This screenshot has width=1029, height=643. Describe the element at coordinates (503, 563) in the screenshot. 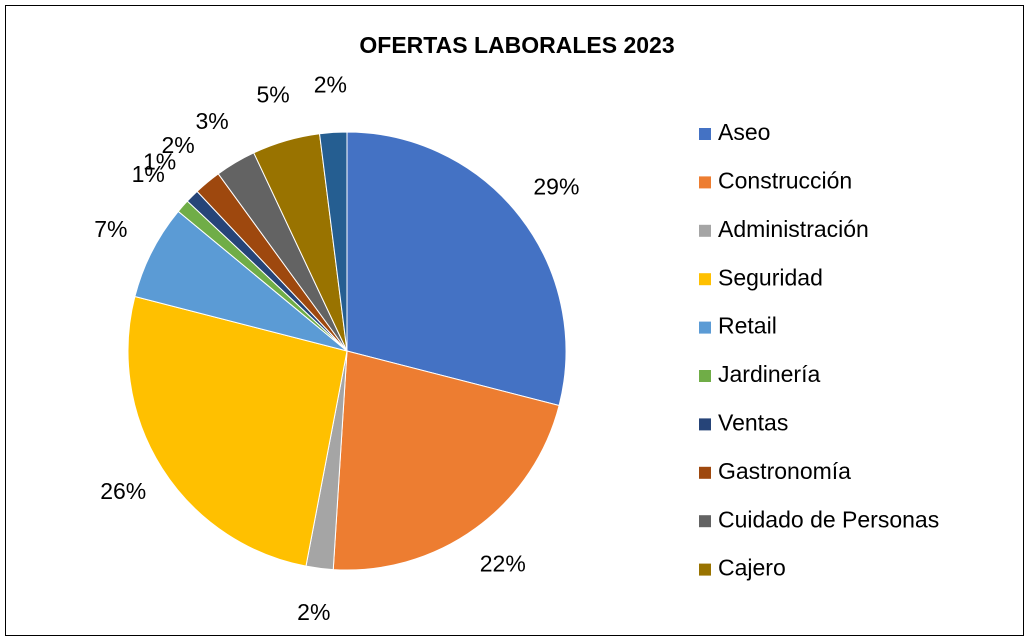

I see `data-label: 22%` at that location.